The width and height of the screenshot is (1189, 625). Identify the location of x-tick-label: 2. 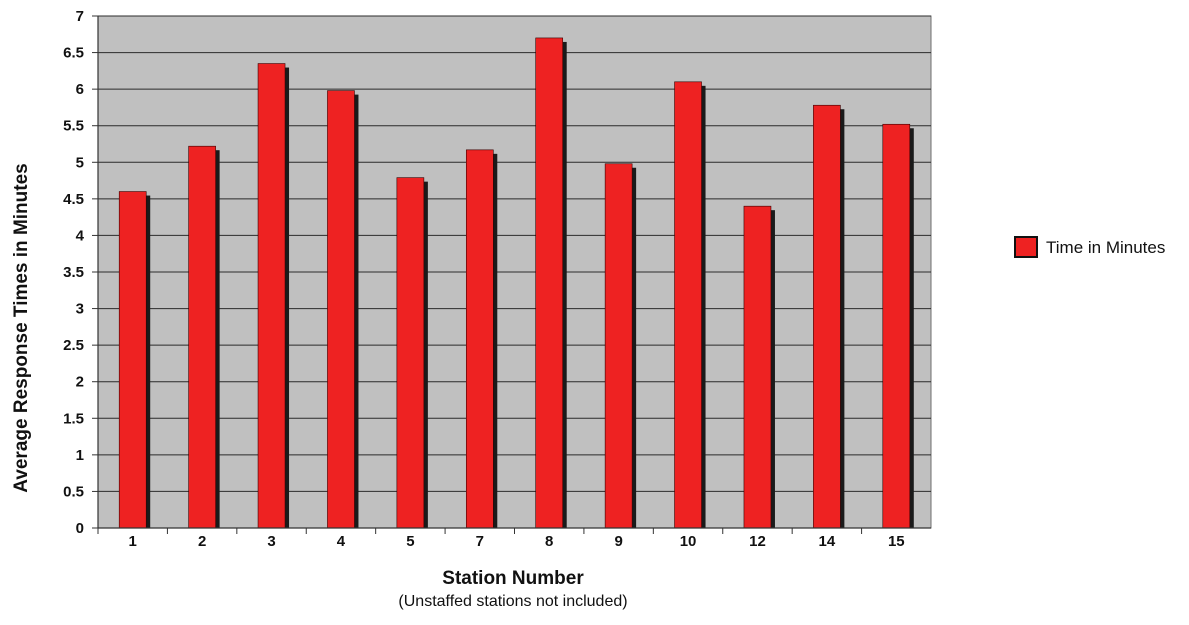
(202, 541).